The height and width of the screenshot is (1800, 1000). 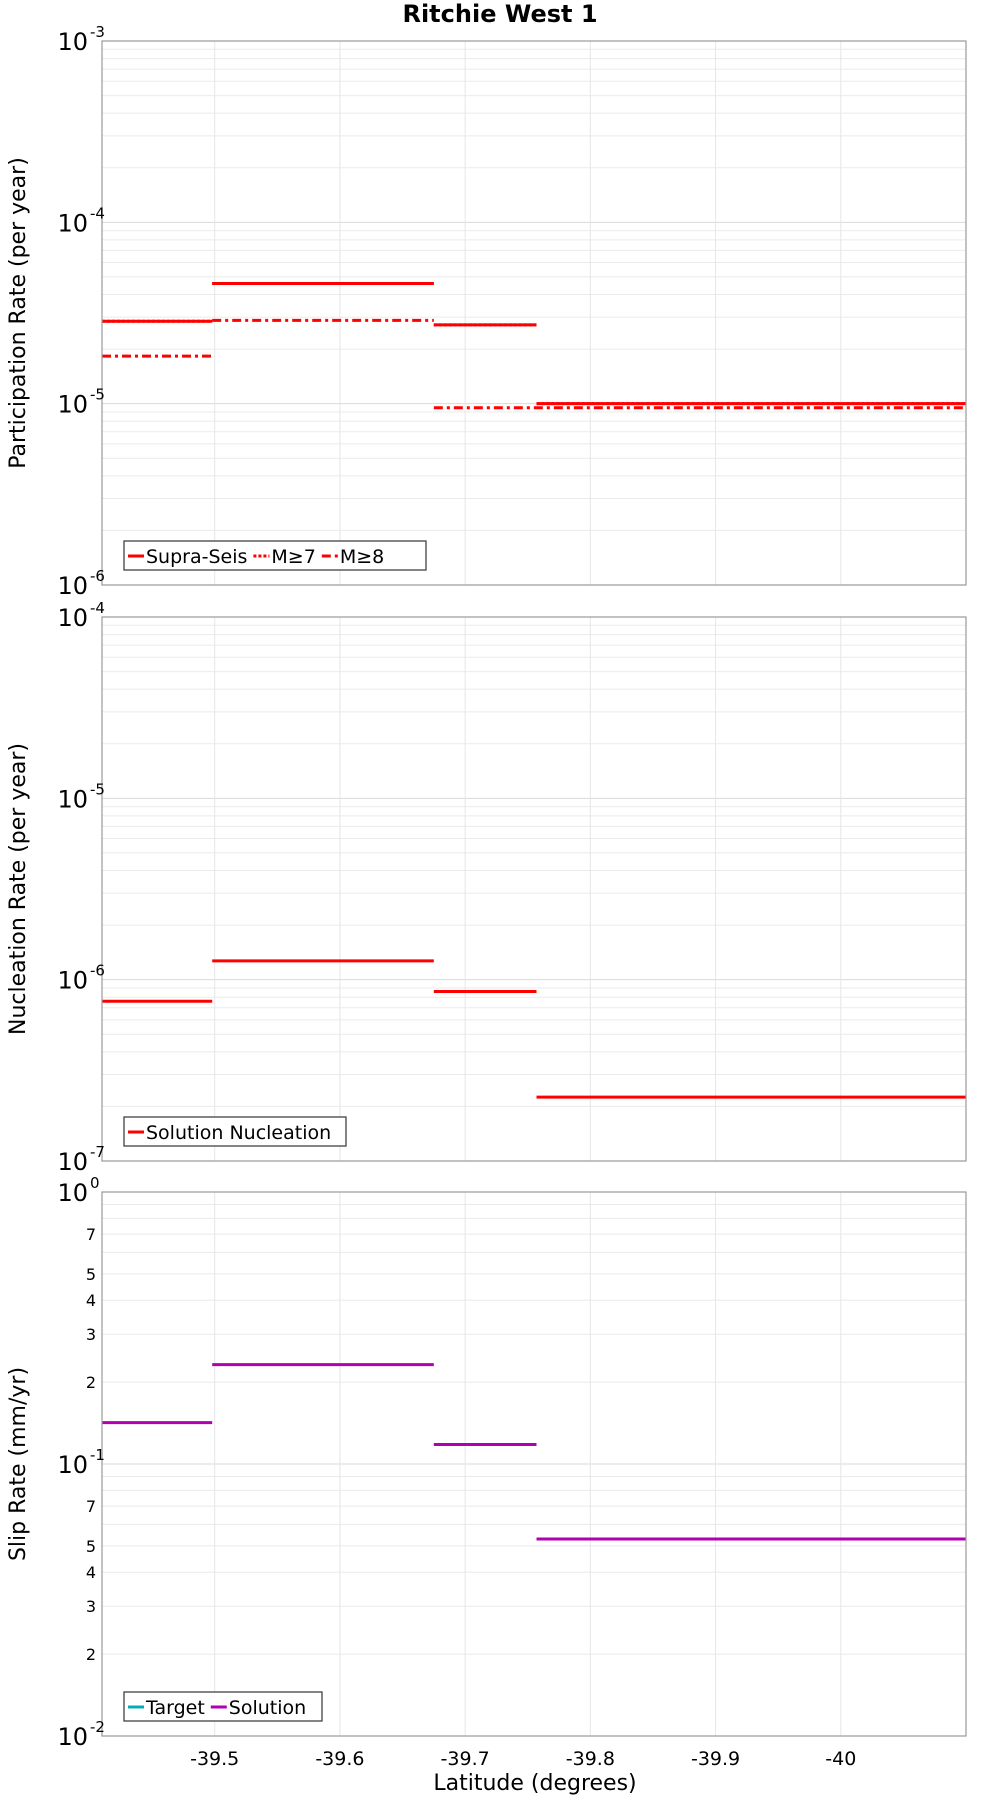 I want to click on chart-title: Ritchie West 1, so click(x=499, y=14).